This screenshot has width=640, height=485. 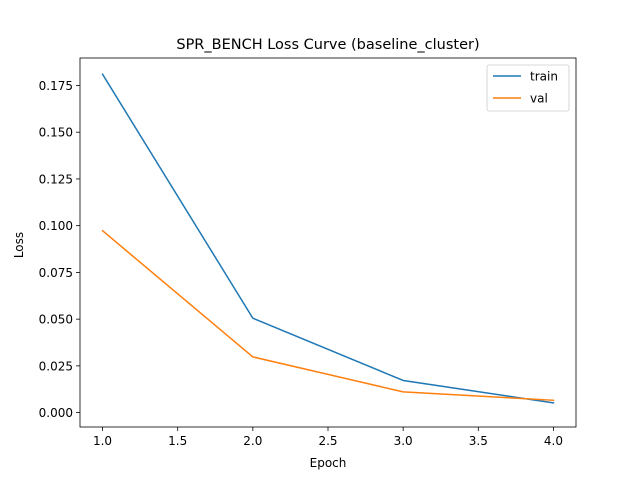 I want to click on y-tick-label: 0.125, so click(x=56, y=179).